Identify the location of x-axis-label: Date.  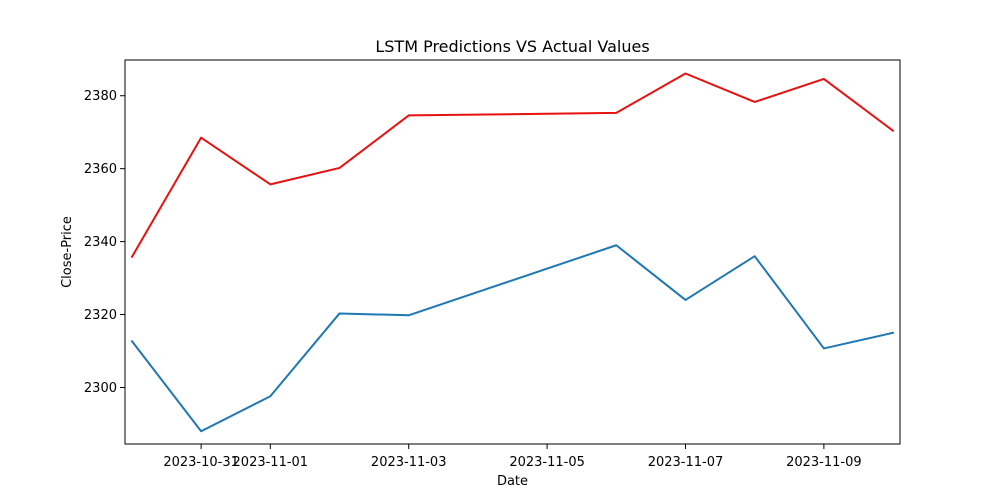
(512, 481).